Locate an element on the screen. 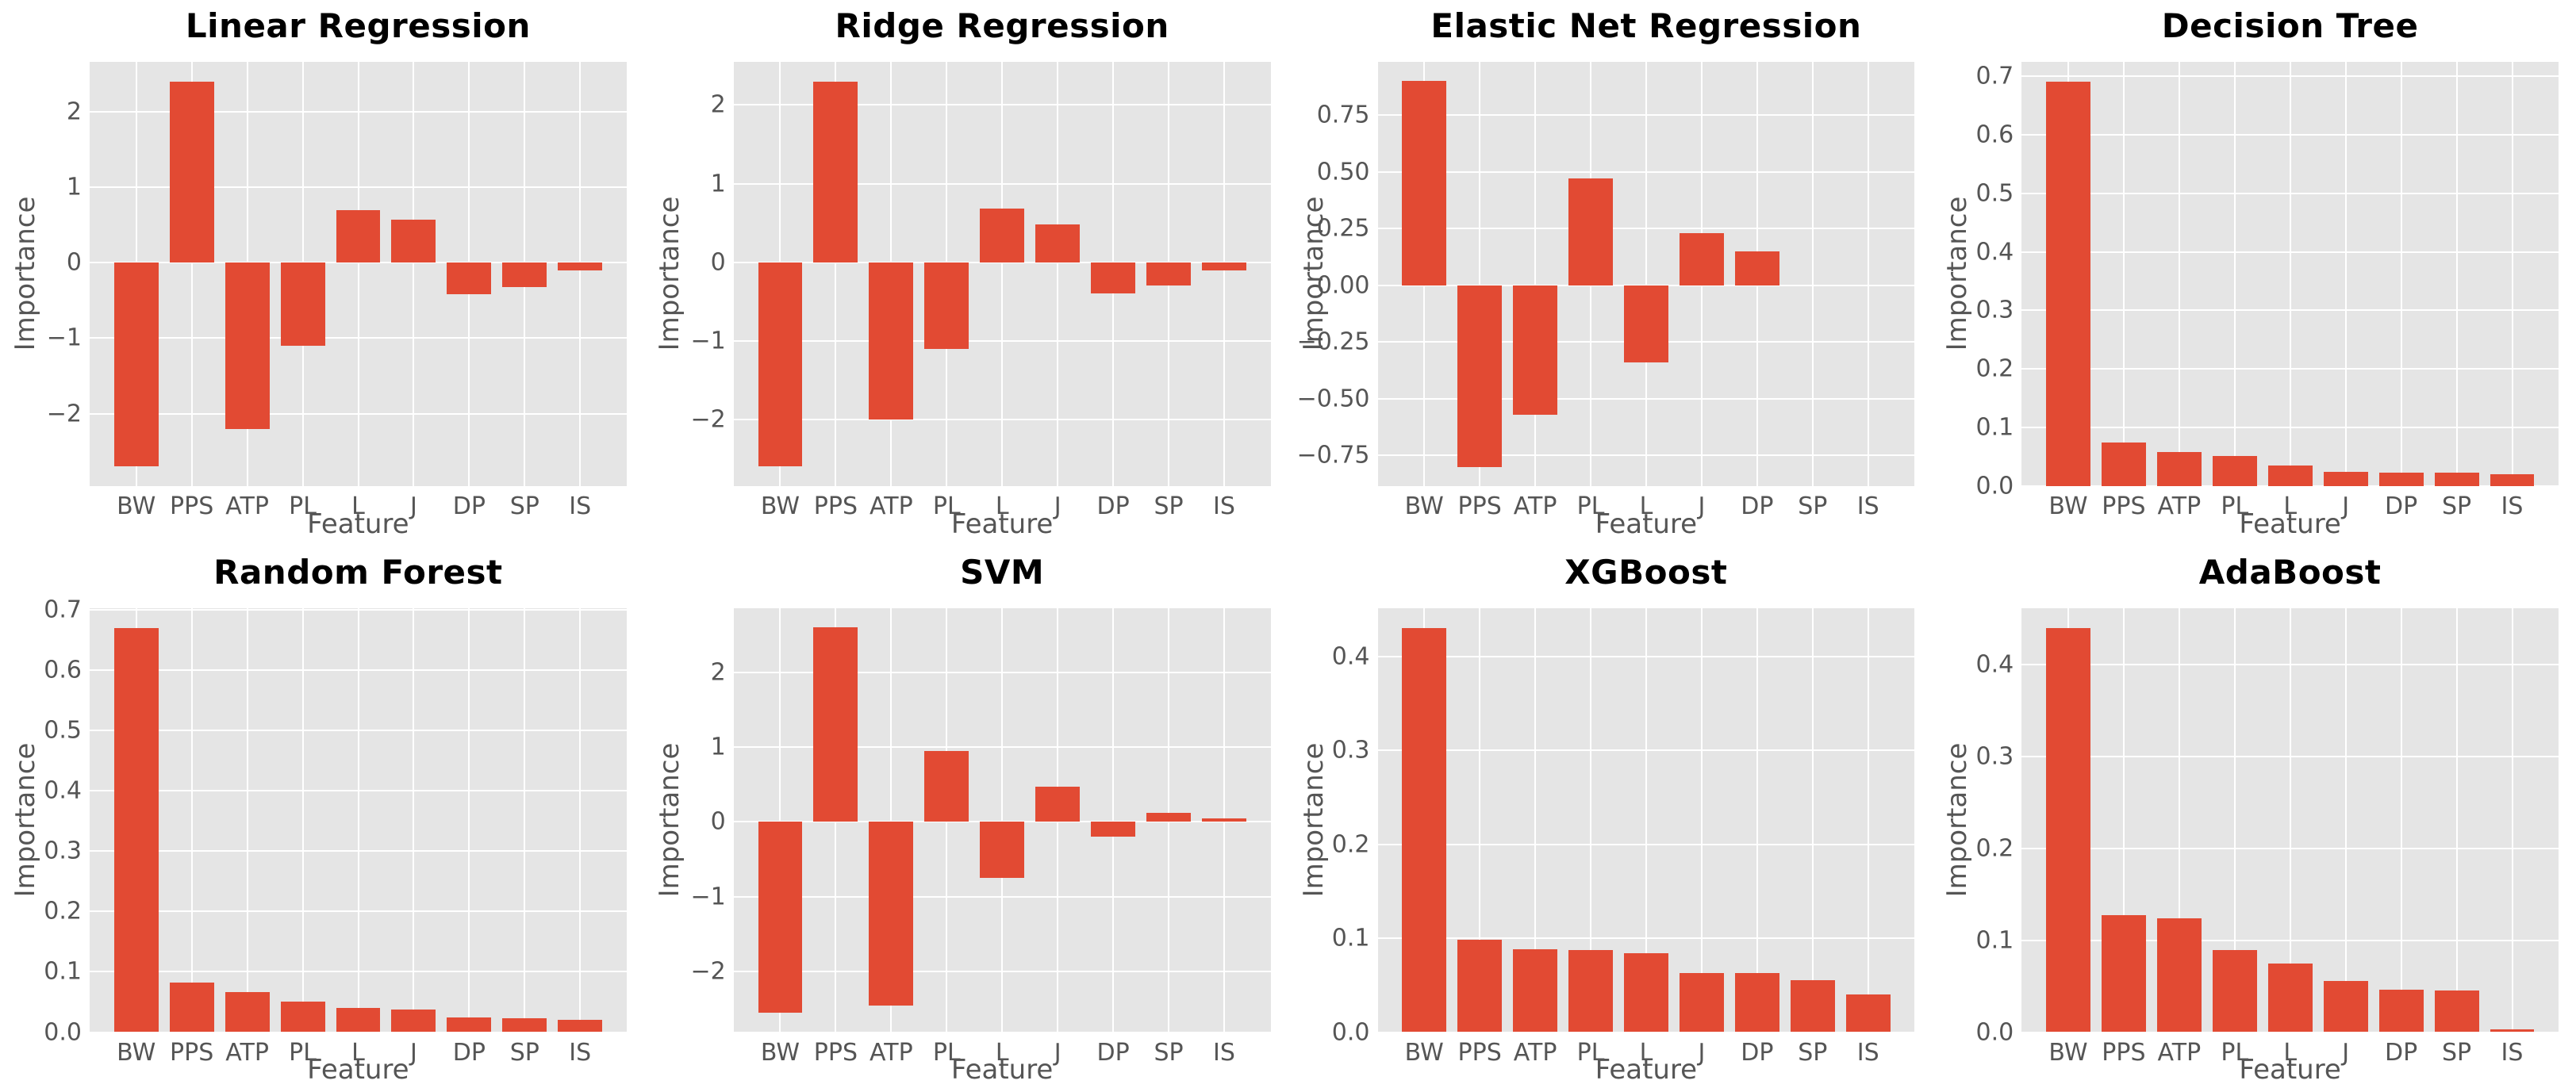  x-tick-label: SP is located at coordinates (524, 506).